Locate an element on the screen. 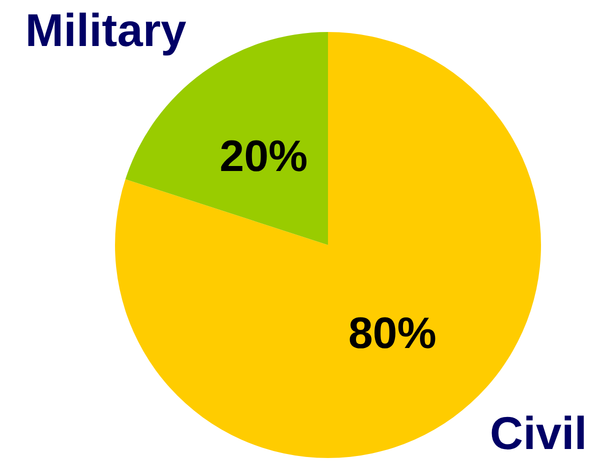 The width and height of the screenshot is (595, 468). slice-label: Military is located at coordinates (106, 30).